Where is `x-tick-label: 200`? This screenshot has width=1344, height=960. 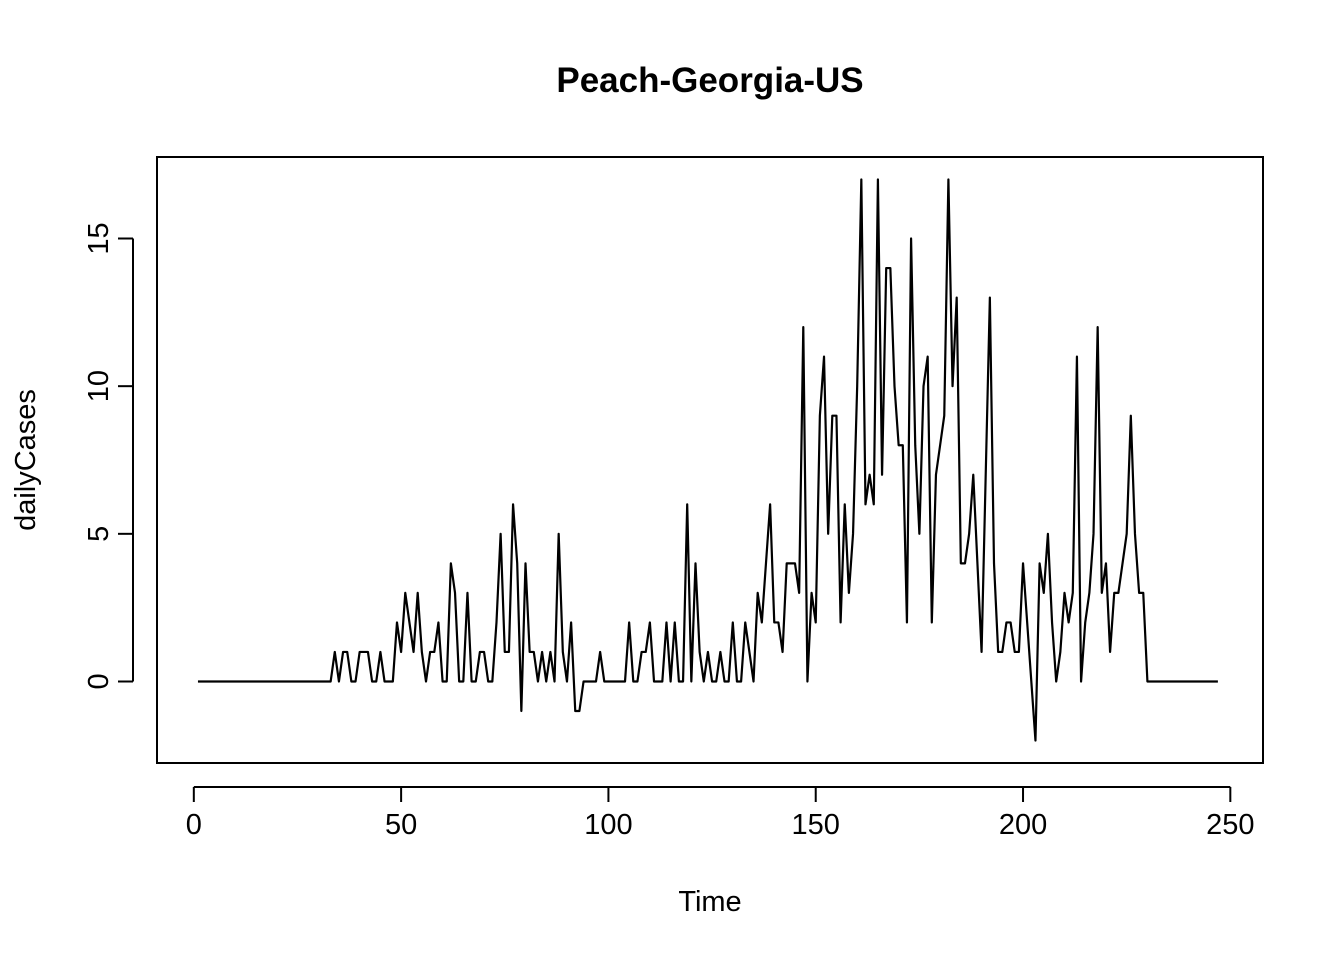 x-tick-label: 200 is located at coordinates (1023, 825).